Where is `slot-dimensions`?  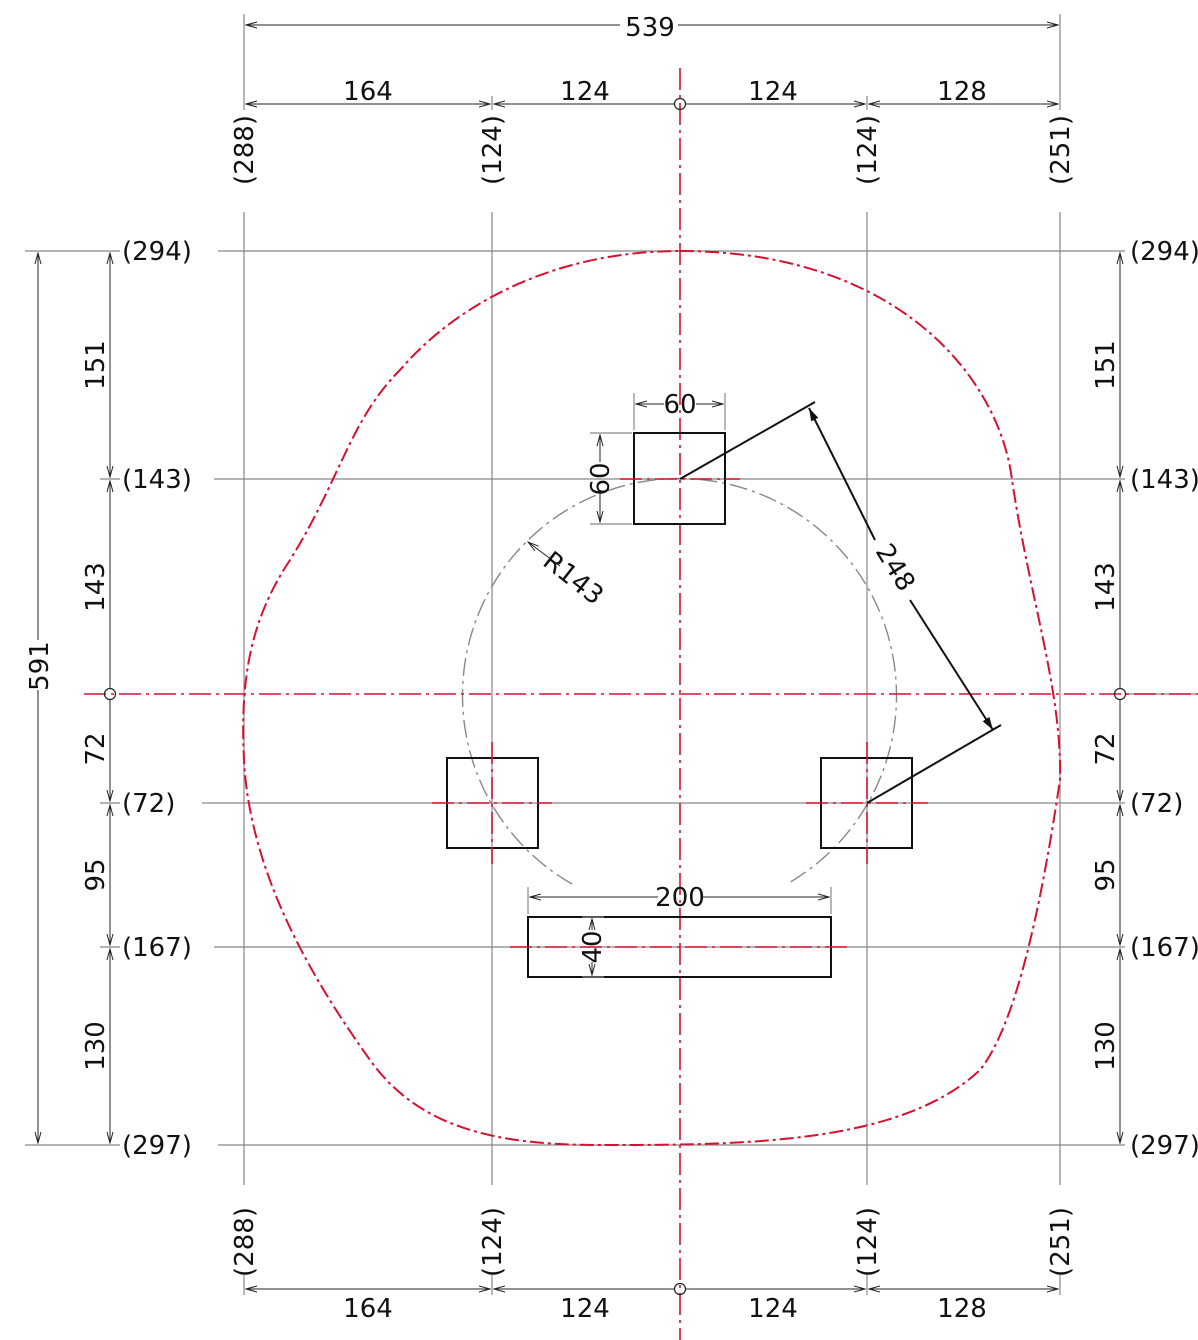
slot-dimensions is located at coordinates (679, 932).